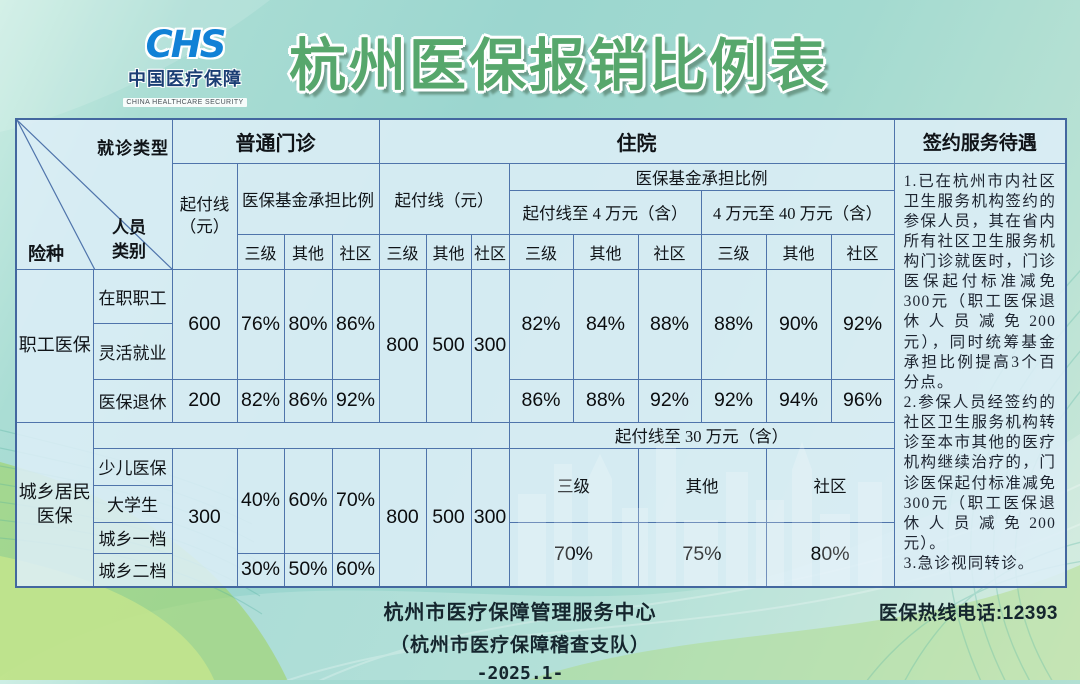  I want to click on ip-40w-col-community: 社区, so click(862, 251).